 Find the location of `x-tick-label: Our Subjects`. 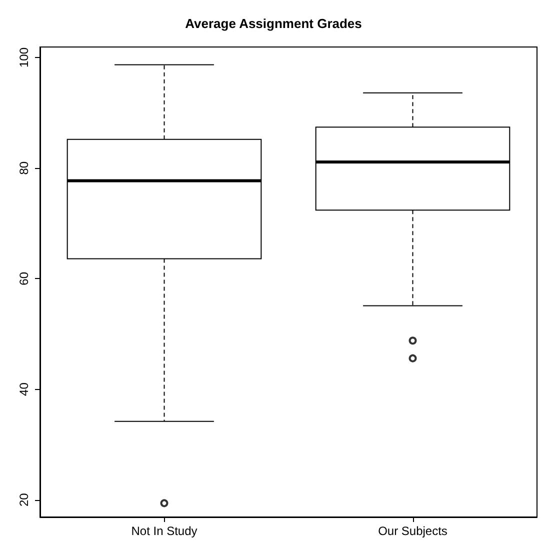

x-tick-label: Our Subjects is located at coordinates (413, 531).